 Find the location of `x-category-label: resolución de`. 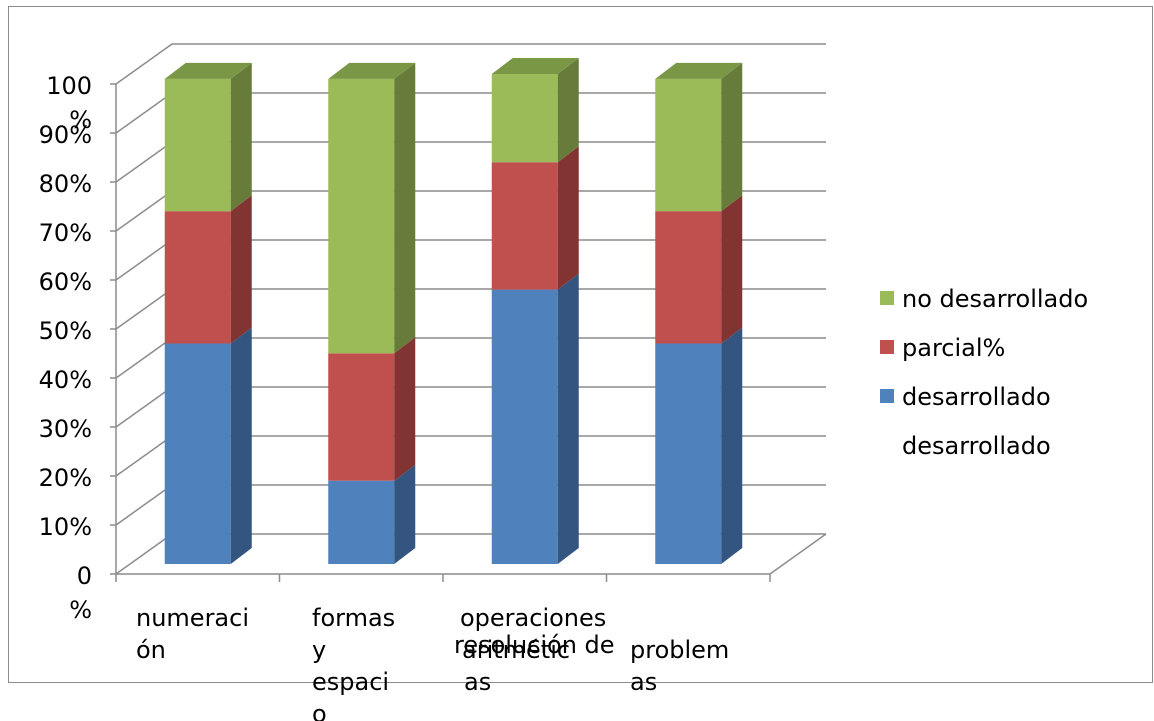

x-category-label: resolución de is located at coordinates (534, 645).